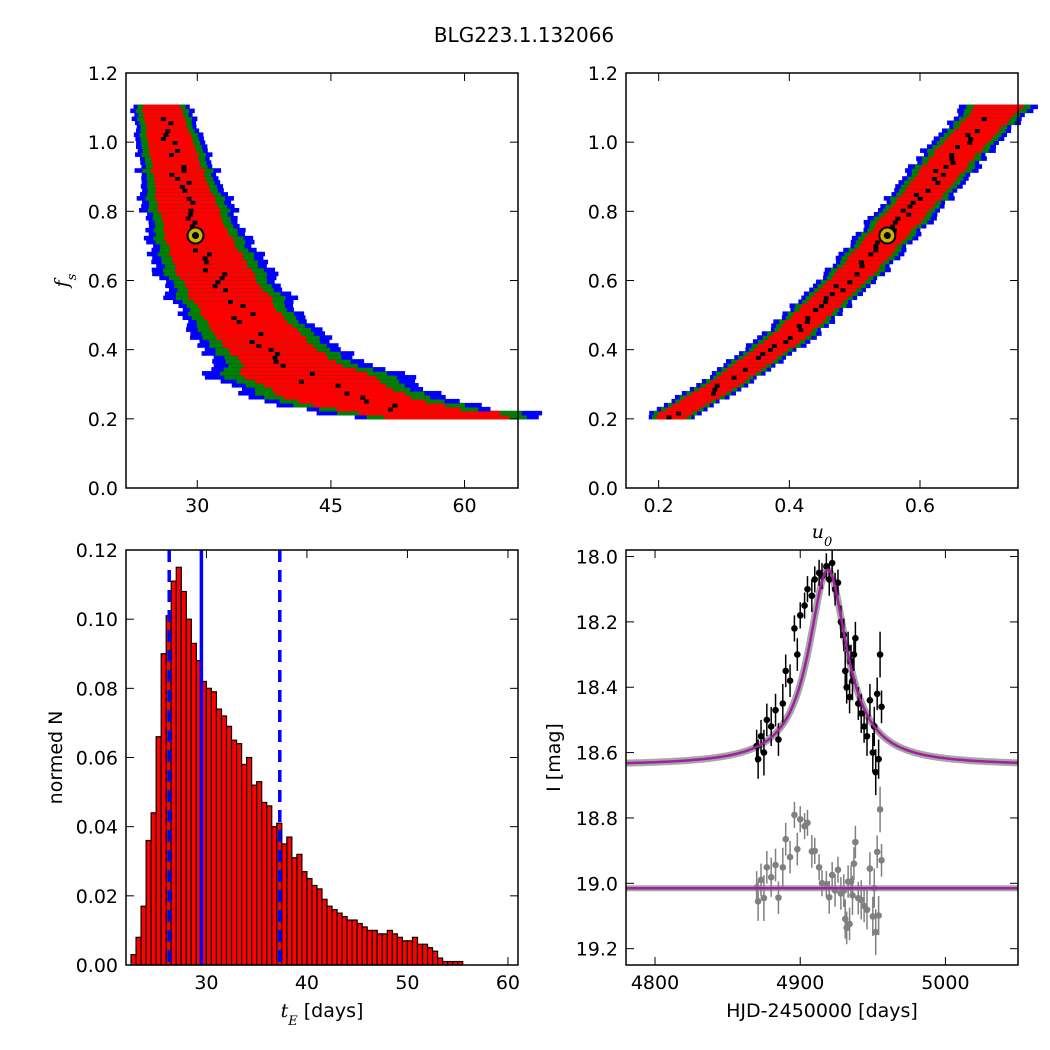 This screenshot has height=1050, width=1050. What do you see at coordinates (97, 897) in the screenshot?
I see `y-tick-label: 0.02` at bounding box center [97, 897].